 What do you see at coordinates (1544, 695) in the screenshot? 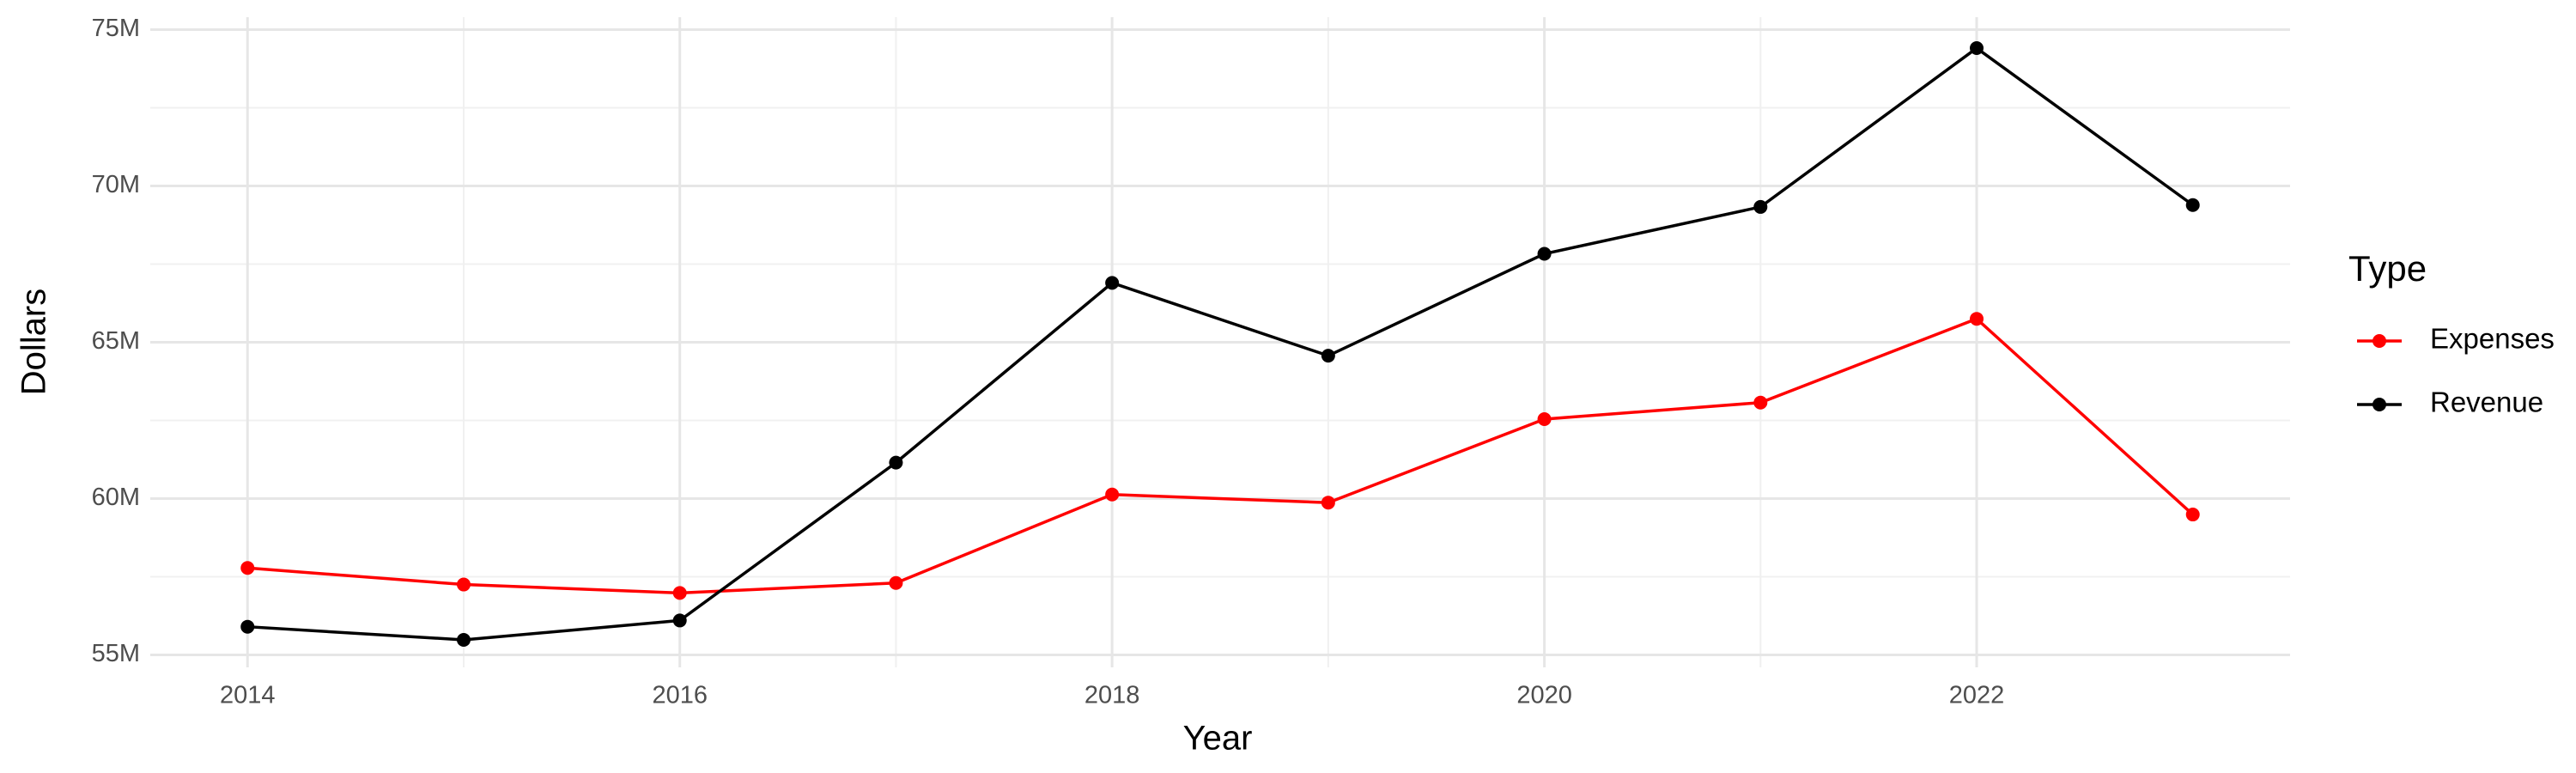
I see `x-tick-label: 2020` at bounding box center [1544, 695].